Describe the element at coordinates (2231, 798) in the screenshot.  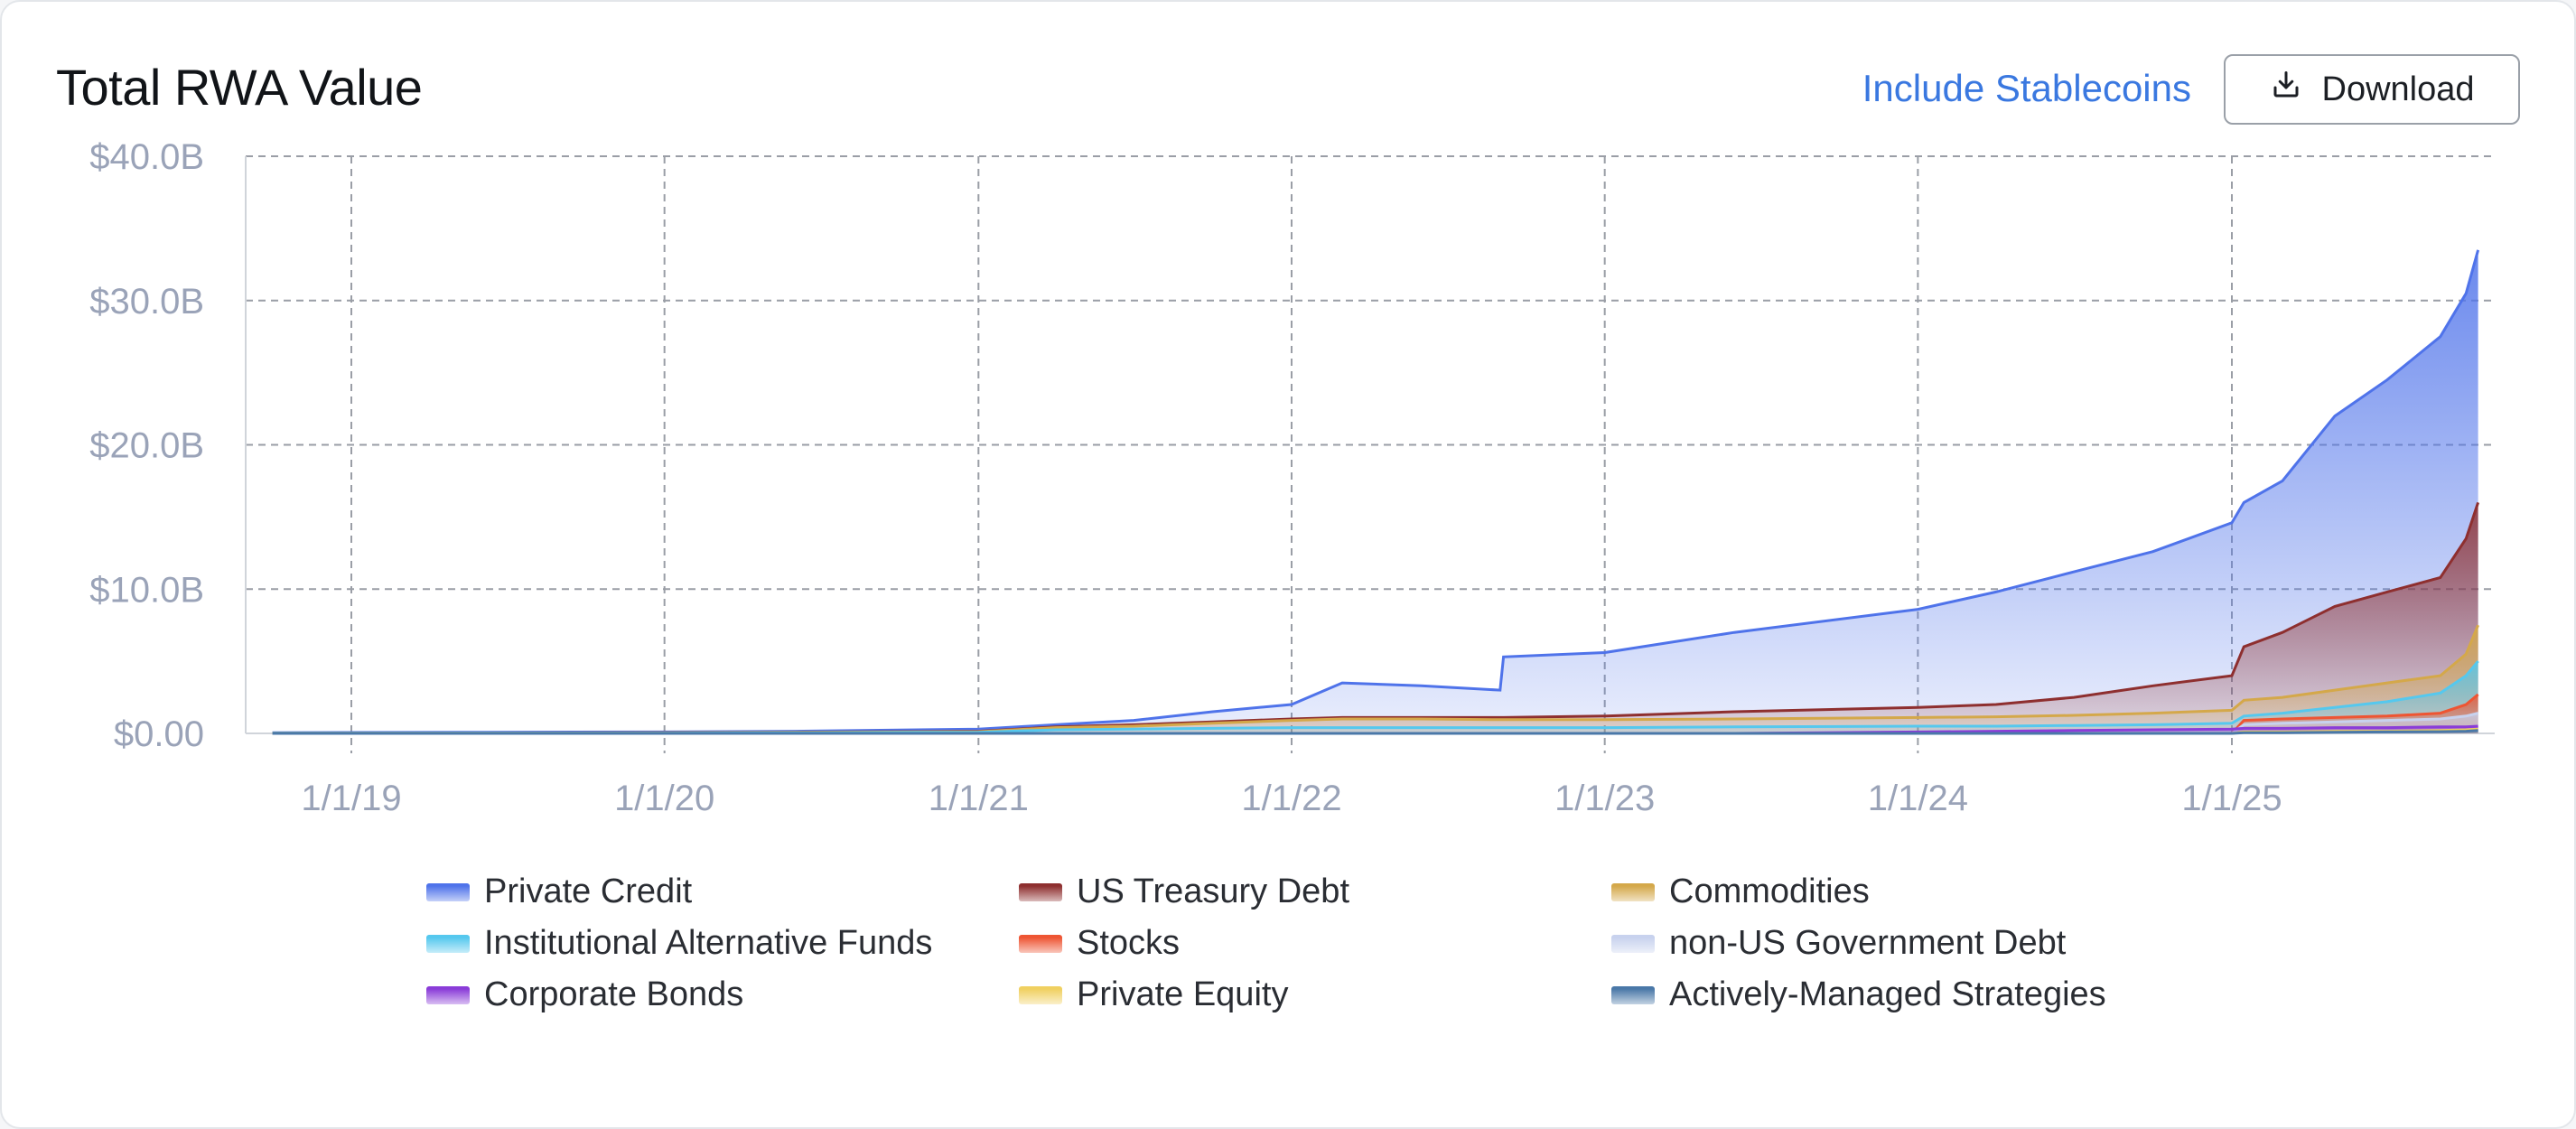
I see `x-tick-label: 1/1/25` at that location.